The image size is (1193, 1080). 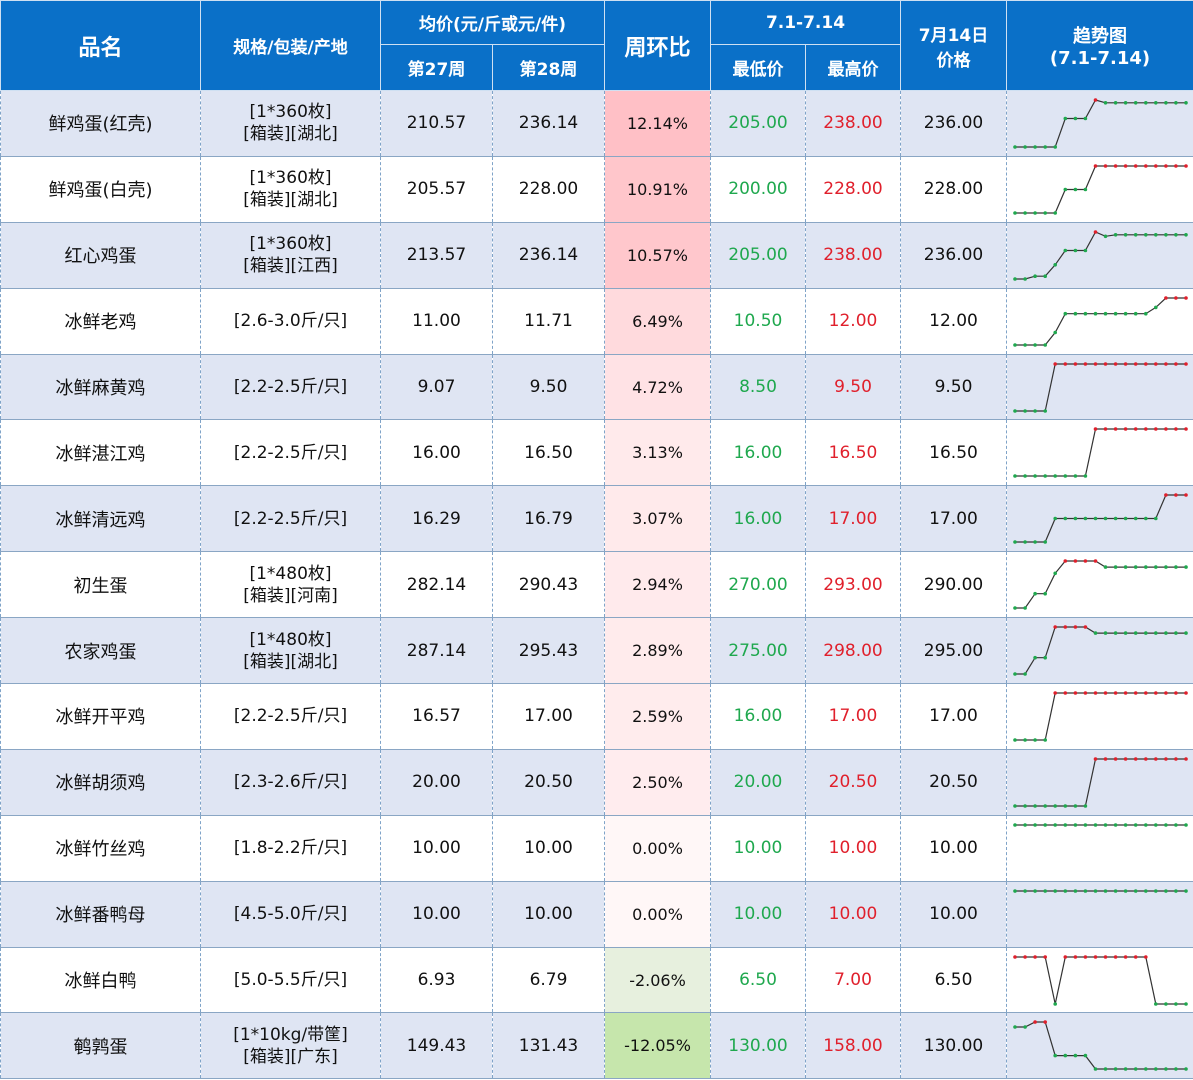 I want to click on product-spec: [5.0-5.5斤/只], so click(x=290, y=980).